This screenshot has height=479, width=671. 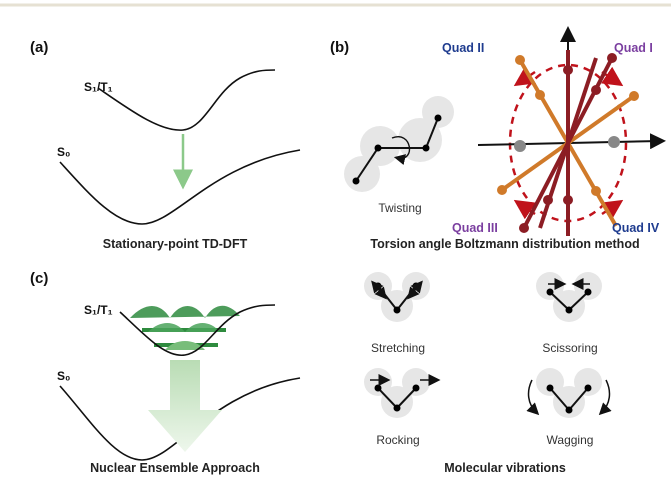 What do you see at coordinates (463, 48) in the screenshot?
I see `quadrant-label: Quad II` at bounding box center [463, 48].